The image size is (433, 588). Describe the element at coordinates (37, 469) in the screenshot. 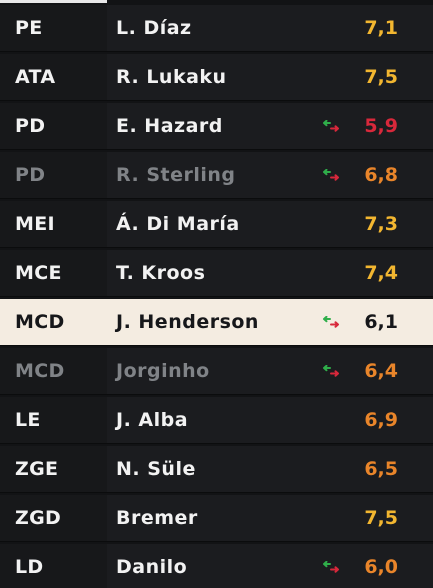

I see `player-position: ZGE` at that location.